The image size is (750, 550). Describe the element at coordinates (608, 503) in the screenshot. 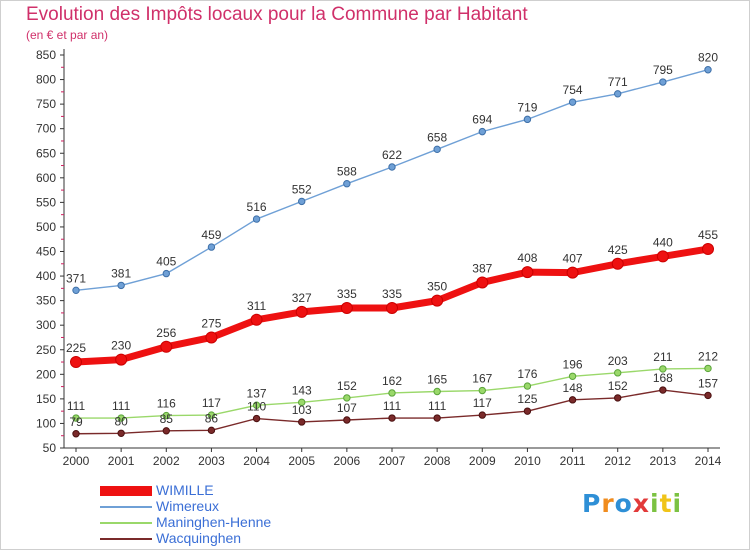

I see `brand-letter: r` at that location.